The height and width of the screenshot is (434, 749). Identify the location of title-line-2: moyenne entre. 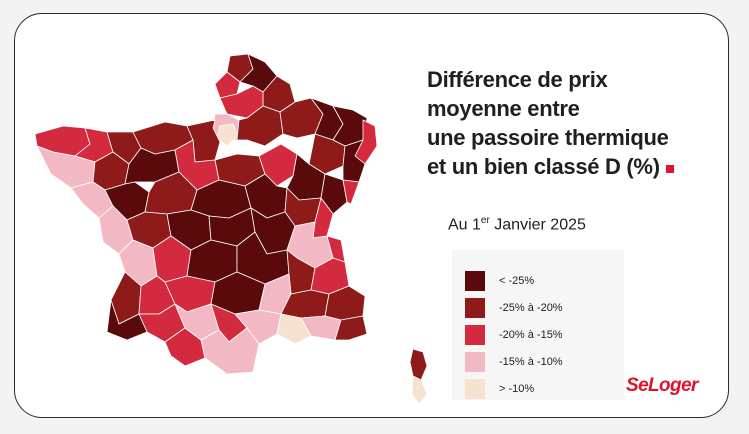
(503, 108).